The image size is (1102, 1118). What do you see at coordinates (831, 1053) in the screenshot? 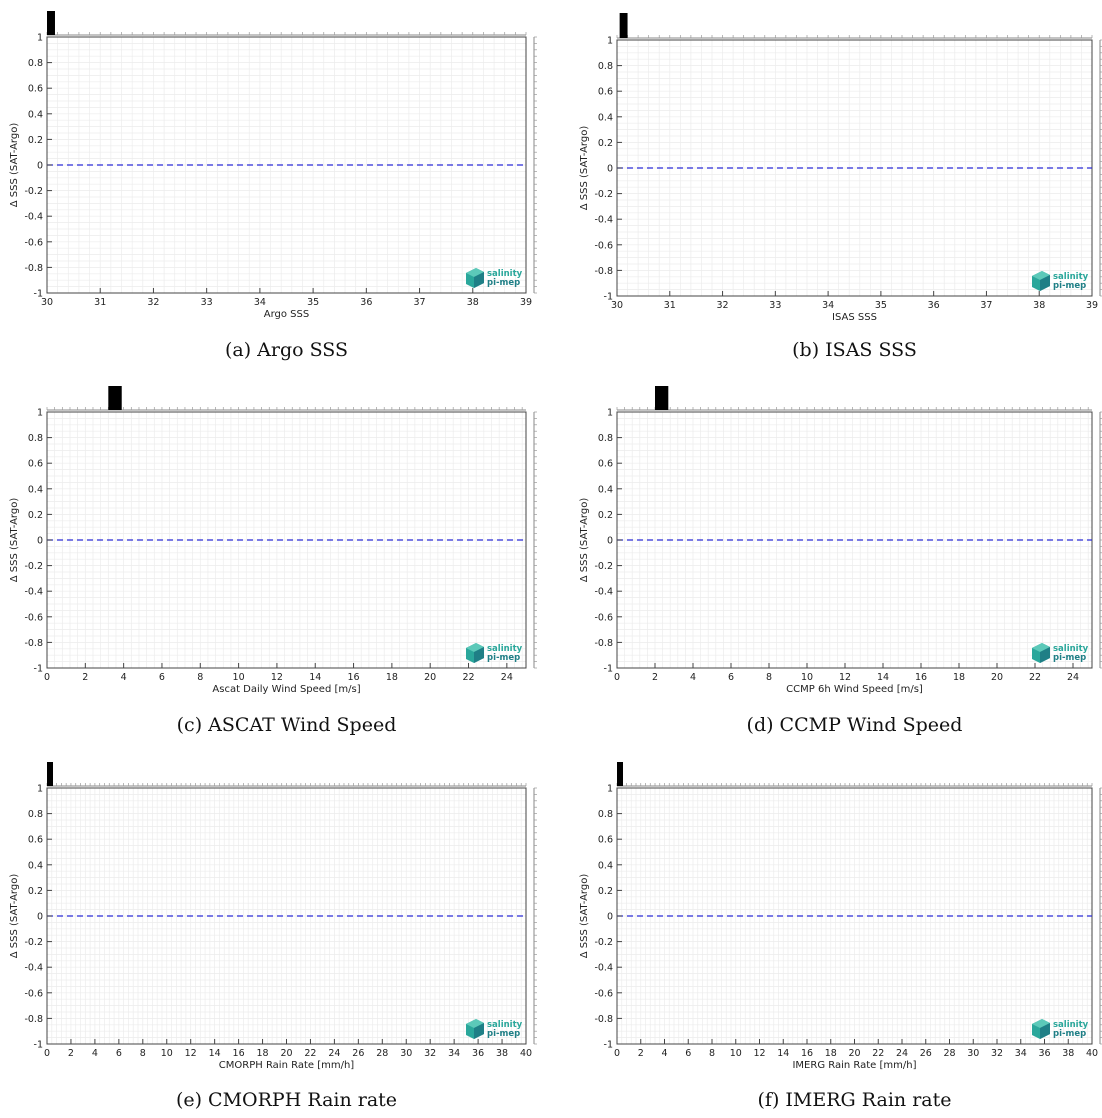
I see `x-tick-label: 18` at bounding box center [831, 1053].